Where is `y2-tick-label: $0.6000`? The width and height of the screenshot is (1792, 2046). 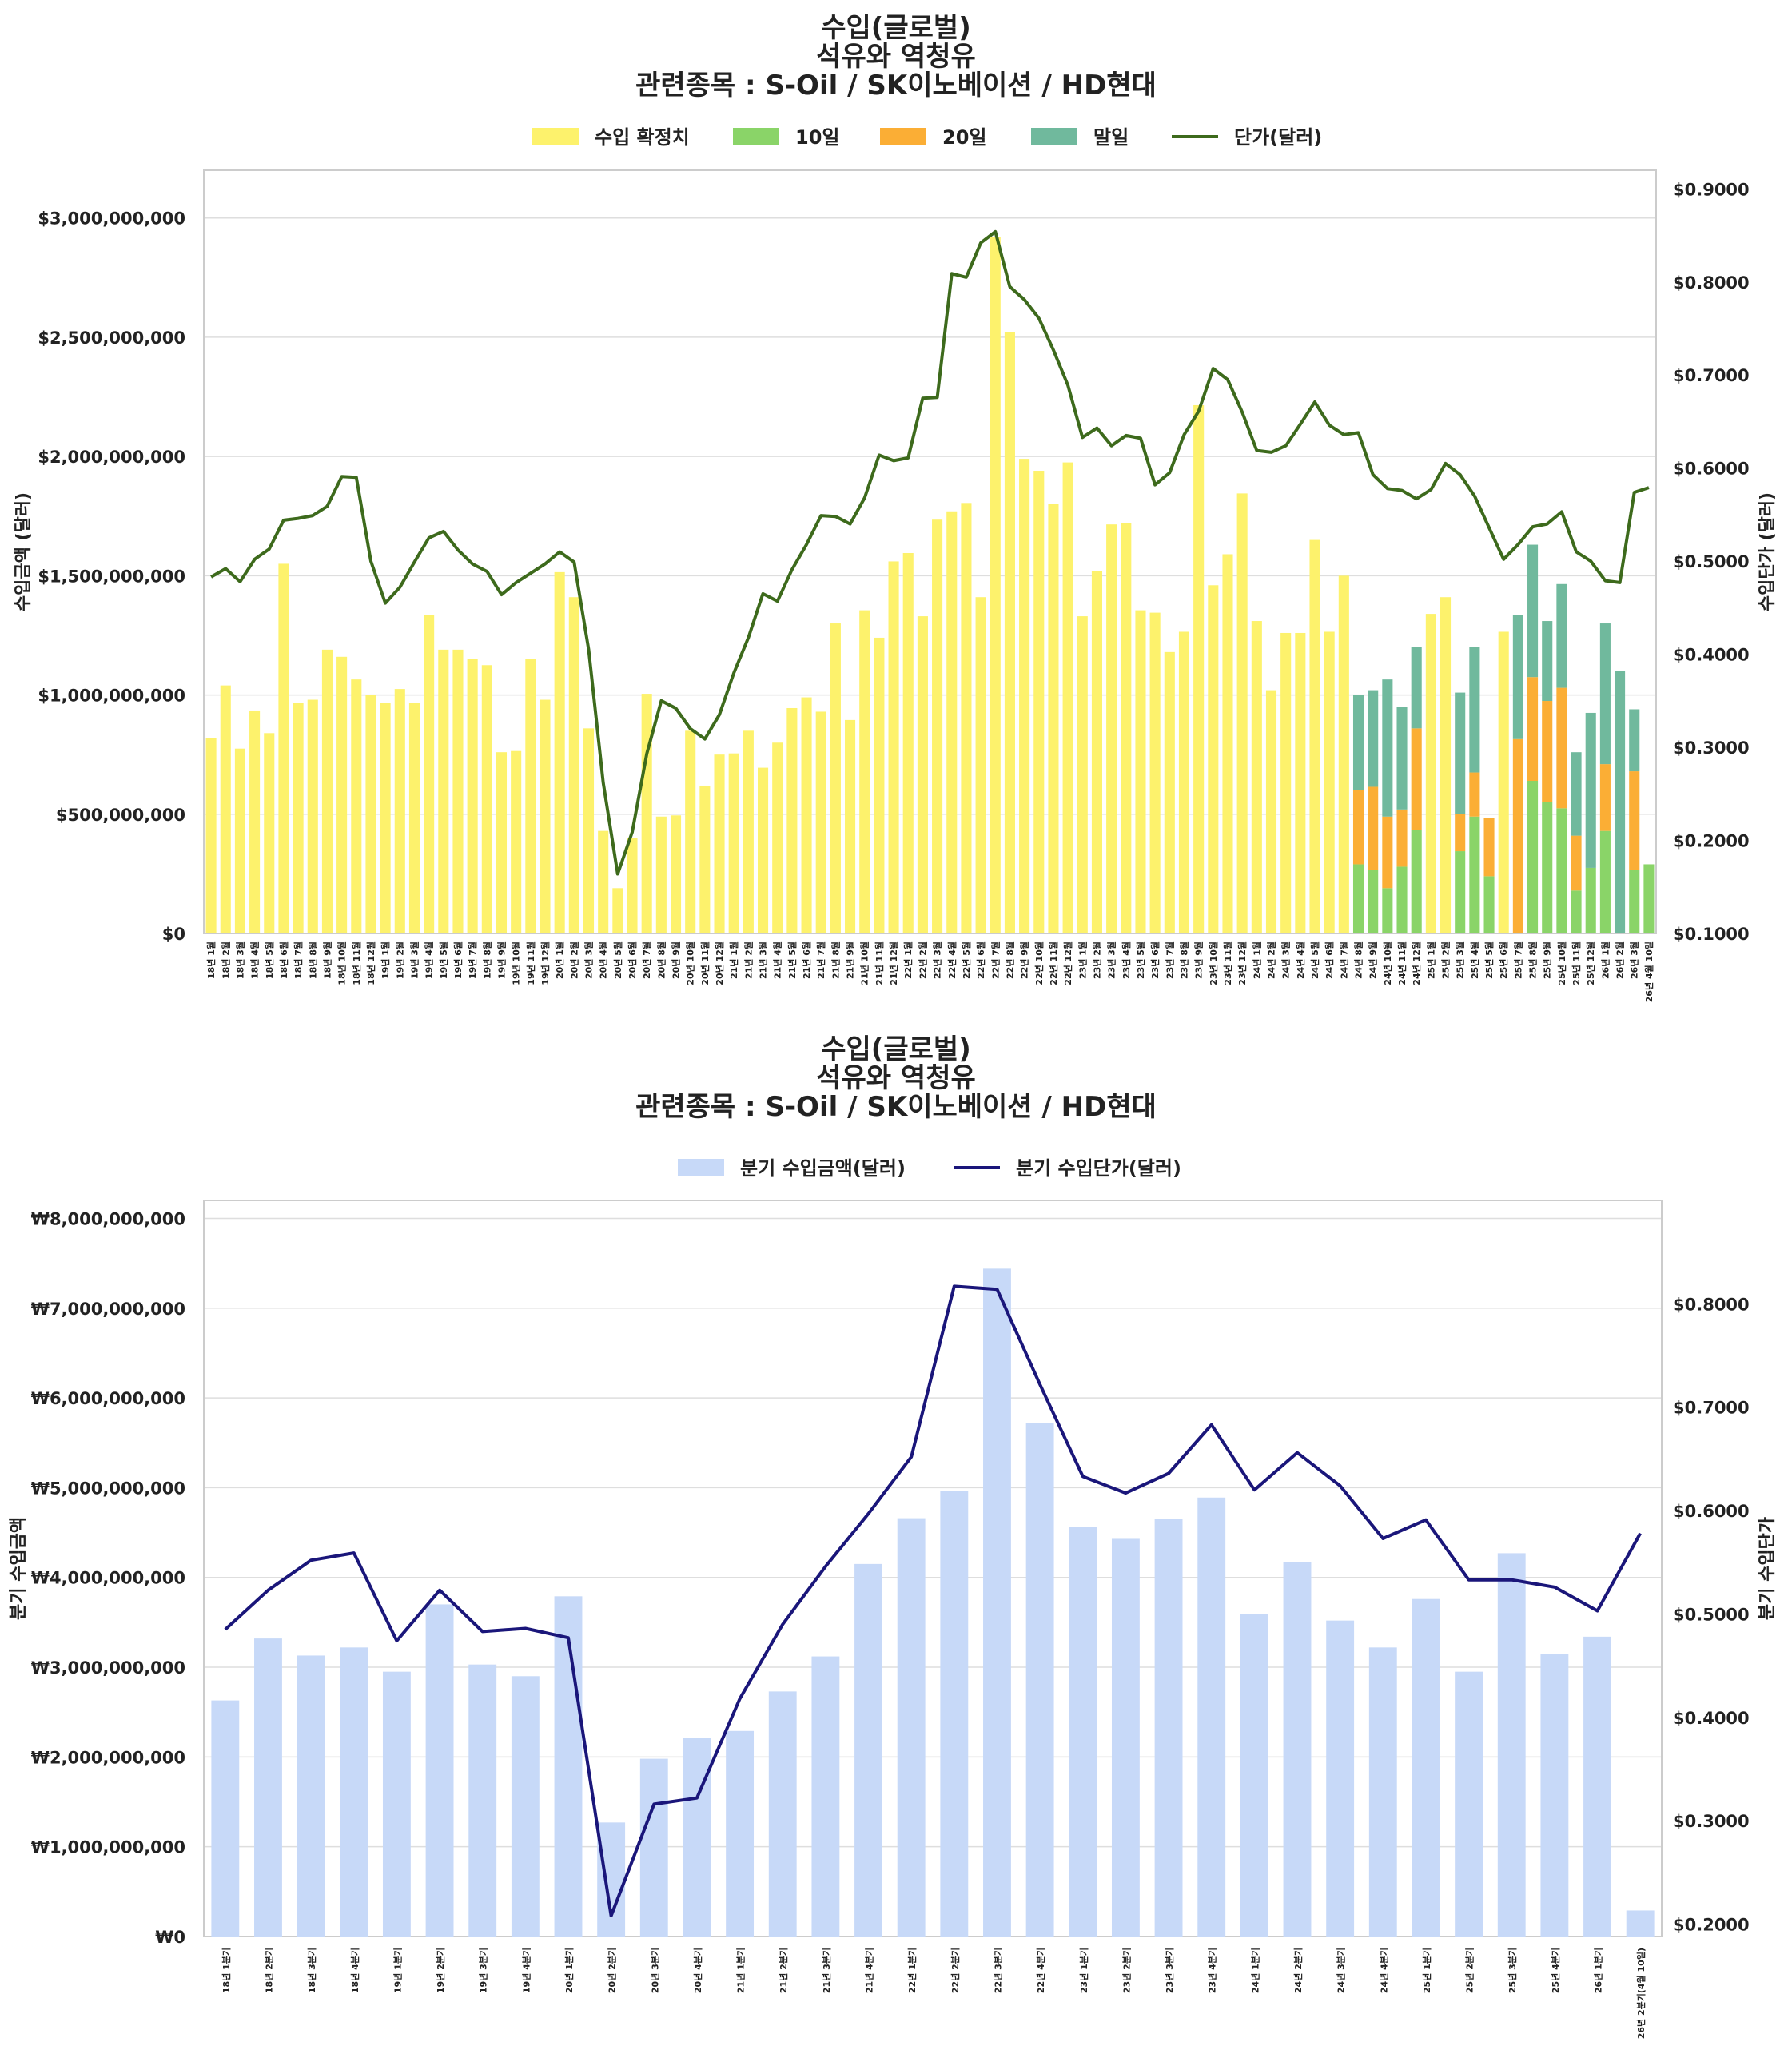
y2-tick-label: $0.6000 is located at coordinates (1711, 1511).